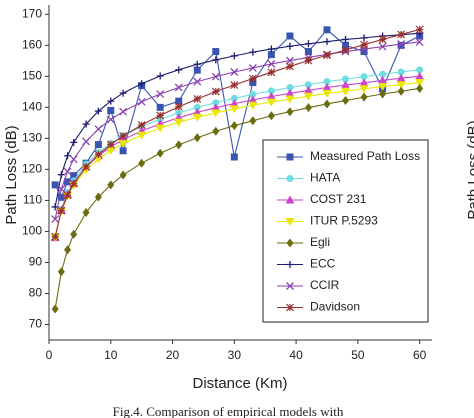  I want to click on y-tick-label: 160, so click(32, 44).